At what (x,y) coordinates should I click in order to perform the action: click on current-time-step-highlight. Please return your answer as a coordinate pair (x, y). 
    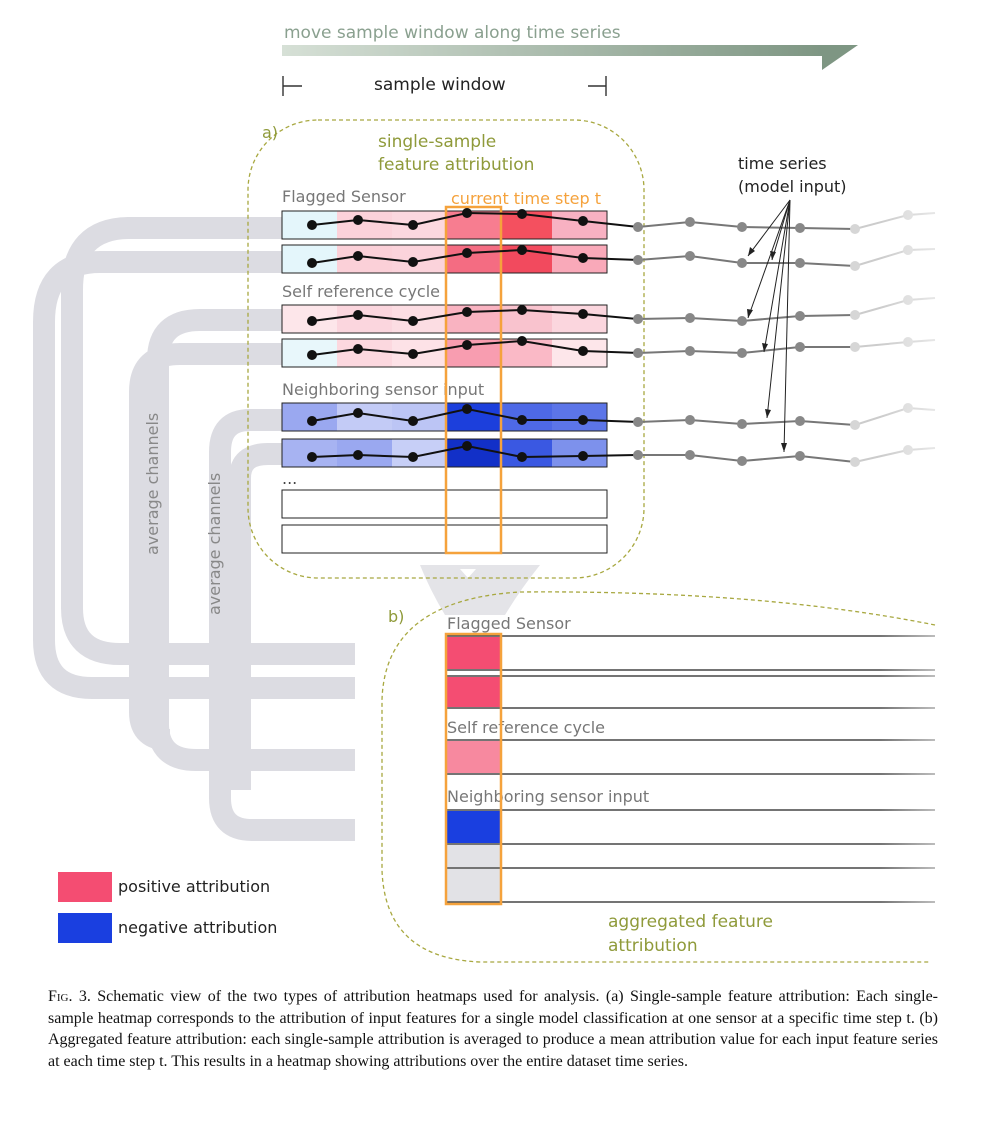
    Looking at the image, I should click on (473, 380).